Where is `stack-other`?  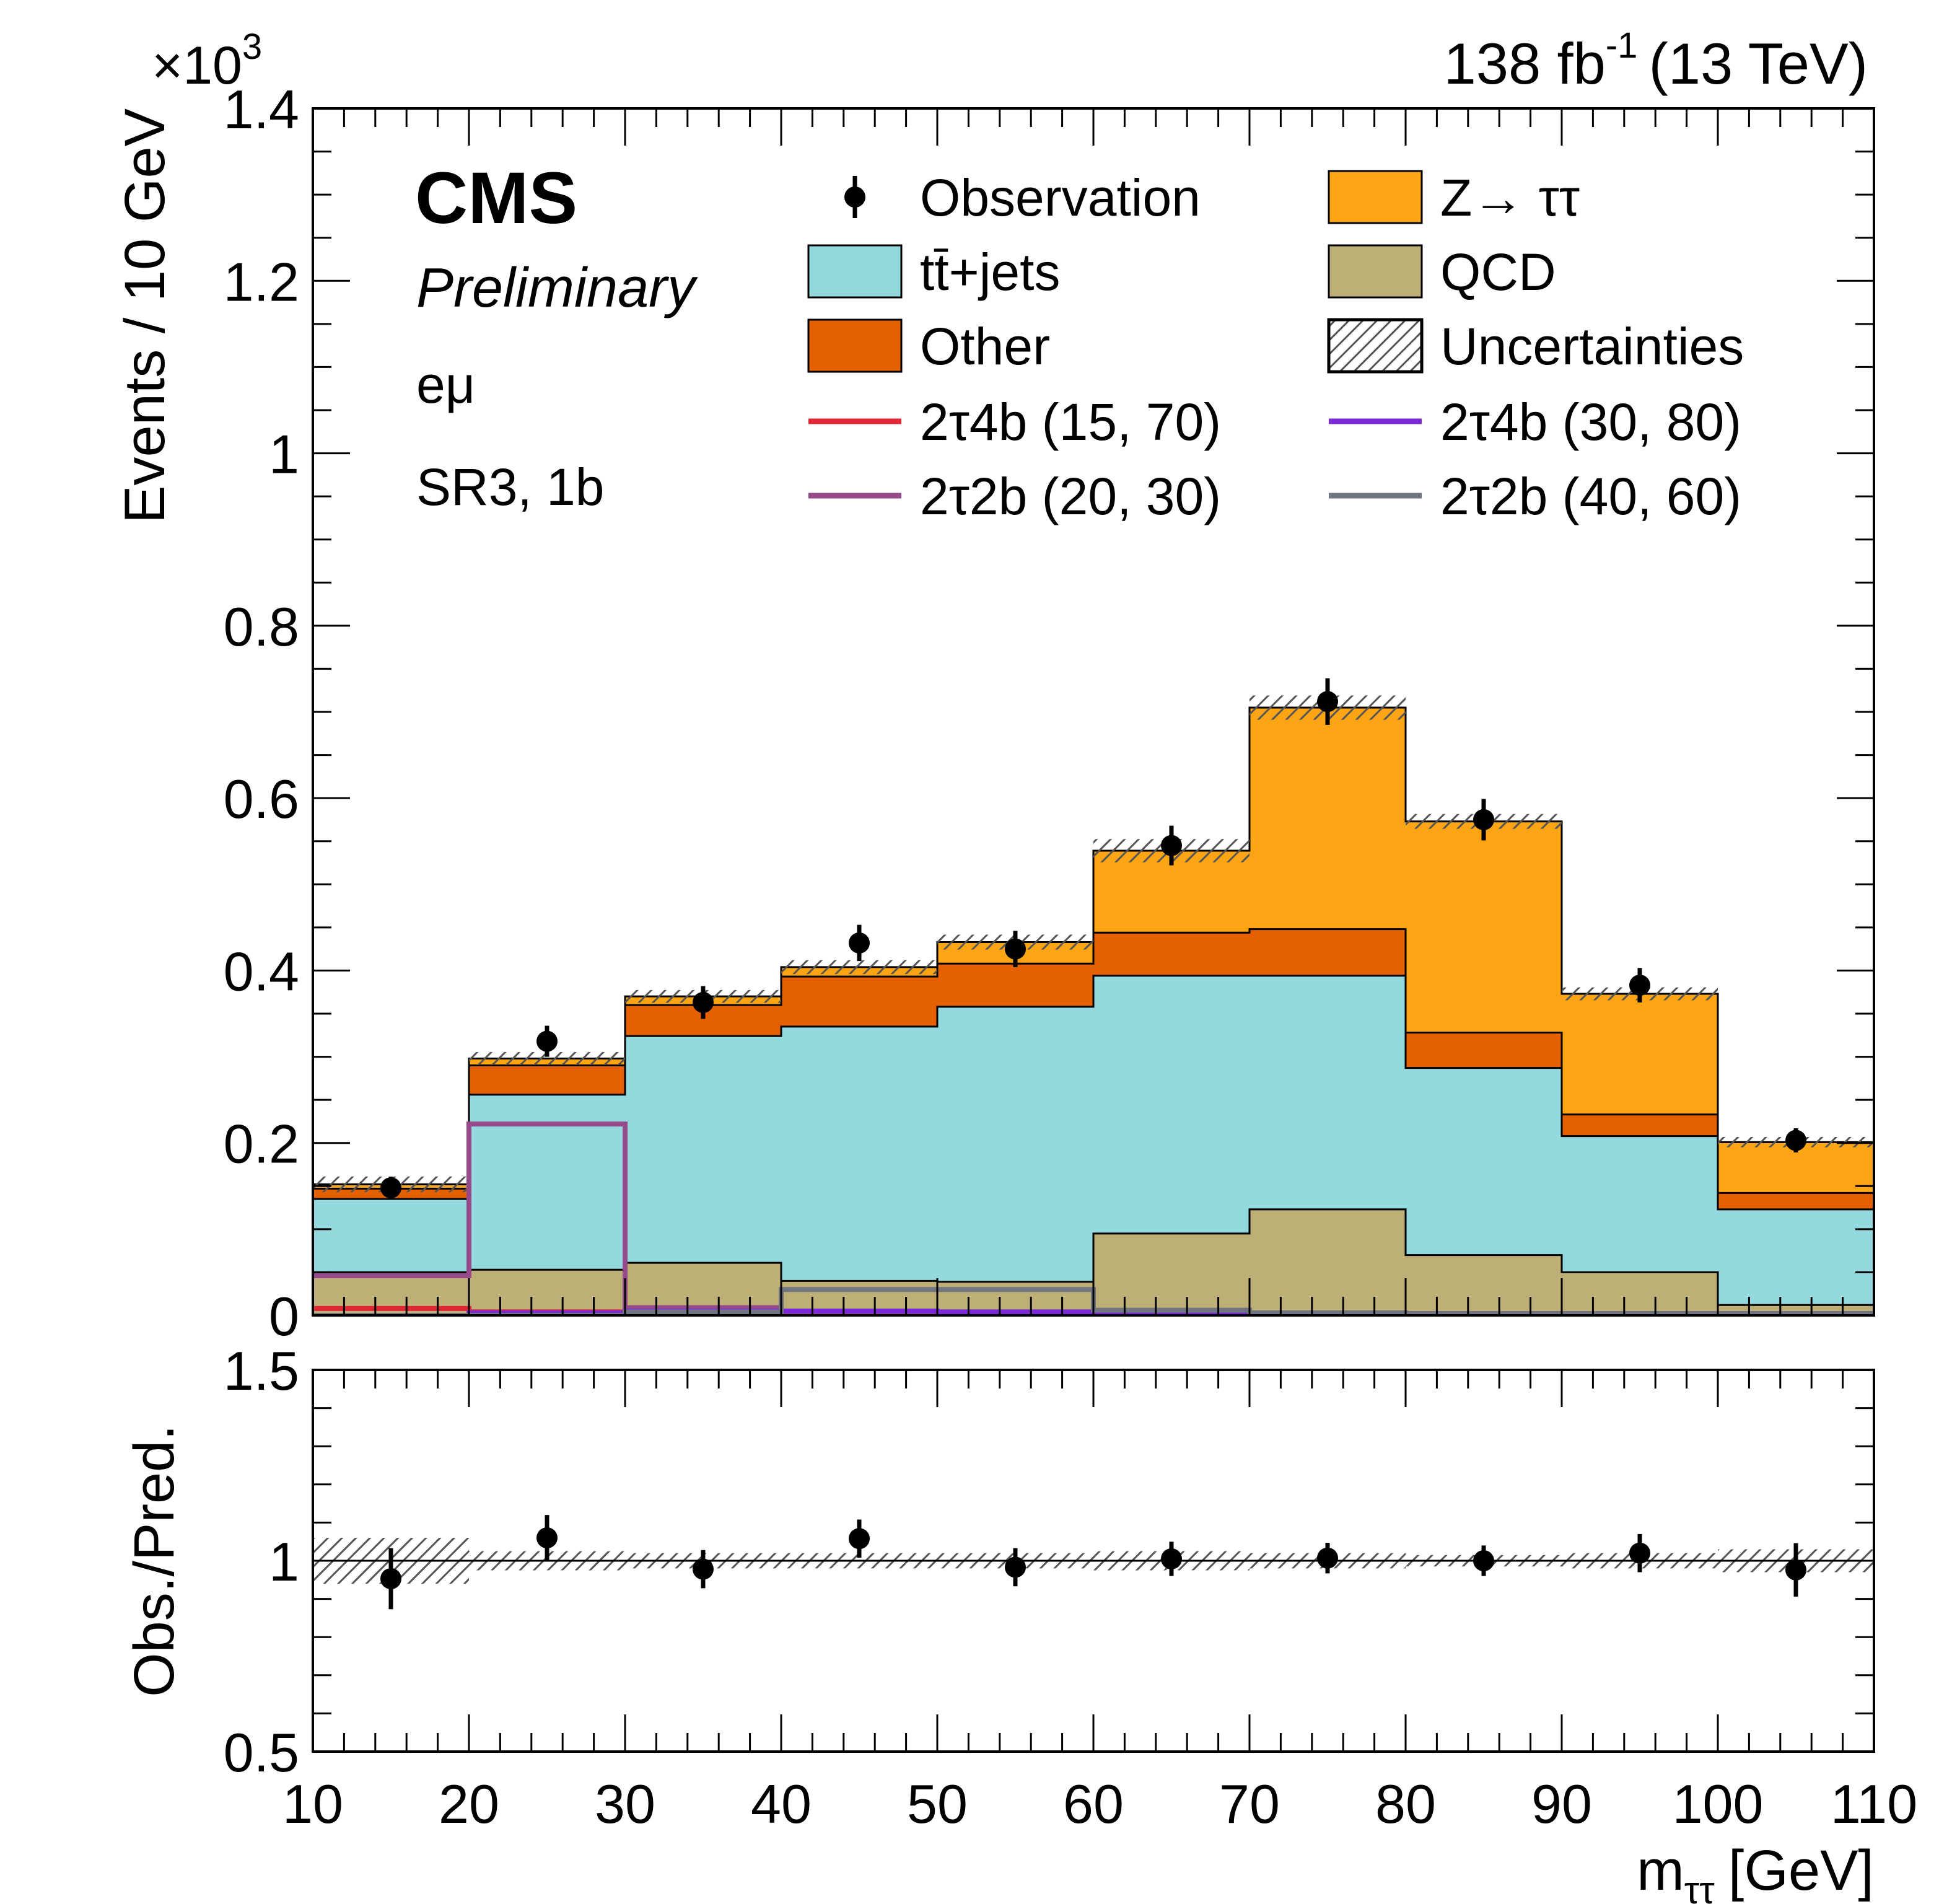 stack-other is located at coordinates (1093, 1069).